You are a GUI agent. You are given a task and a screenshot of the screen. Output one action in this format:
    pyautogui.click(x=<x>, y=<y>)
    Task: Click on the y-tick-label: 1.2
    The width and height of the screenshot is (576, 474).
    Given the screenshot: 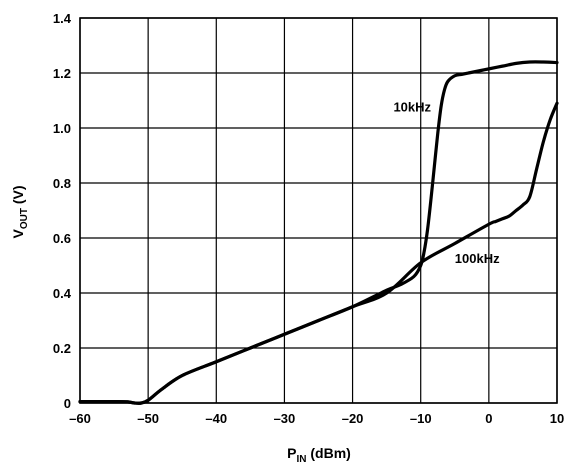 What is the action you would take?
    pyautogui.click(x=62, y=73)
    